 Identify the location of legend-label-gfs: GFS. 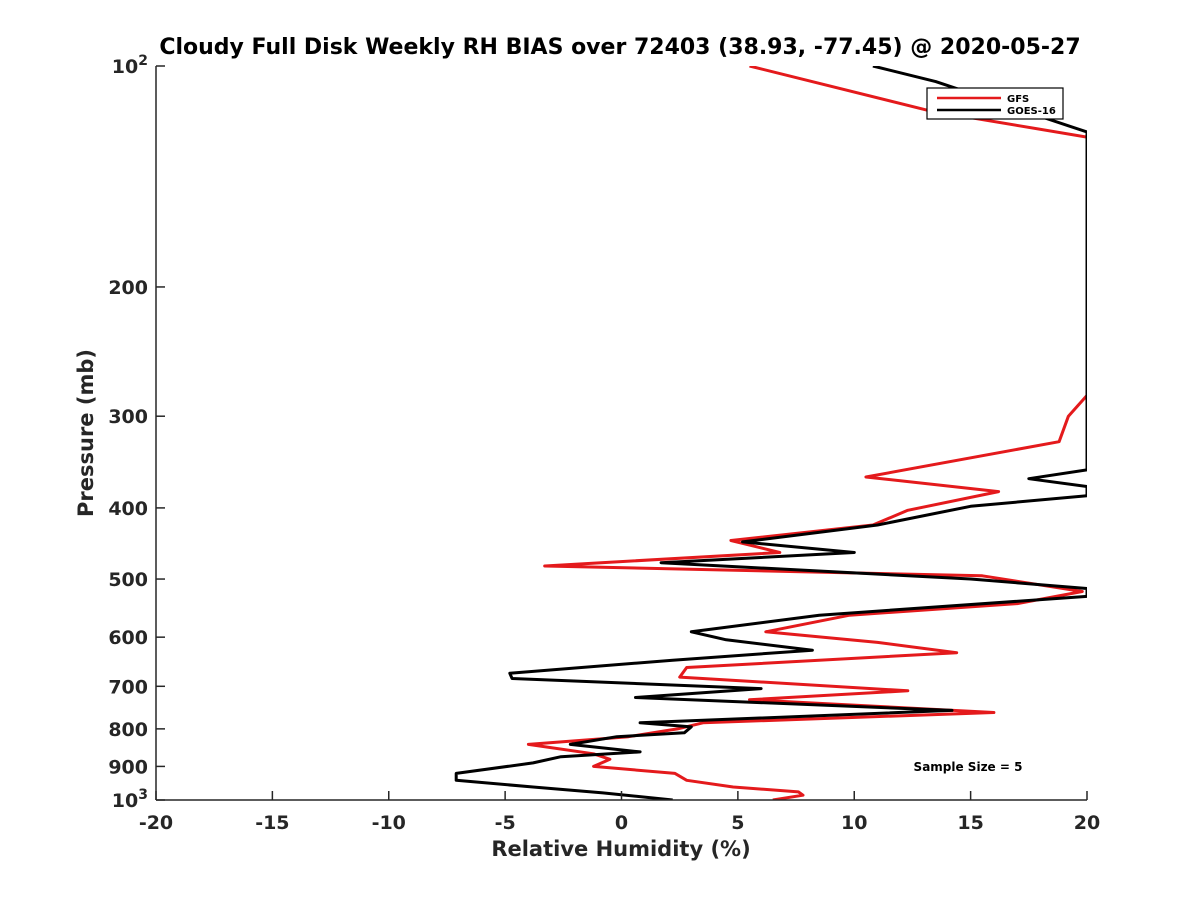
(1018, 99).